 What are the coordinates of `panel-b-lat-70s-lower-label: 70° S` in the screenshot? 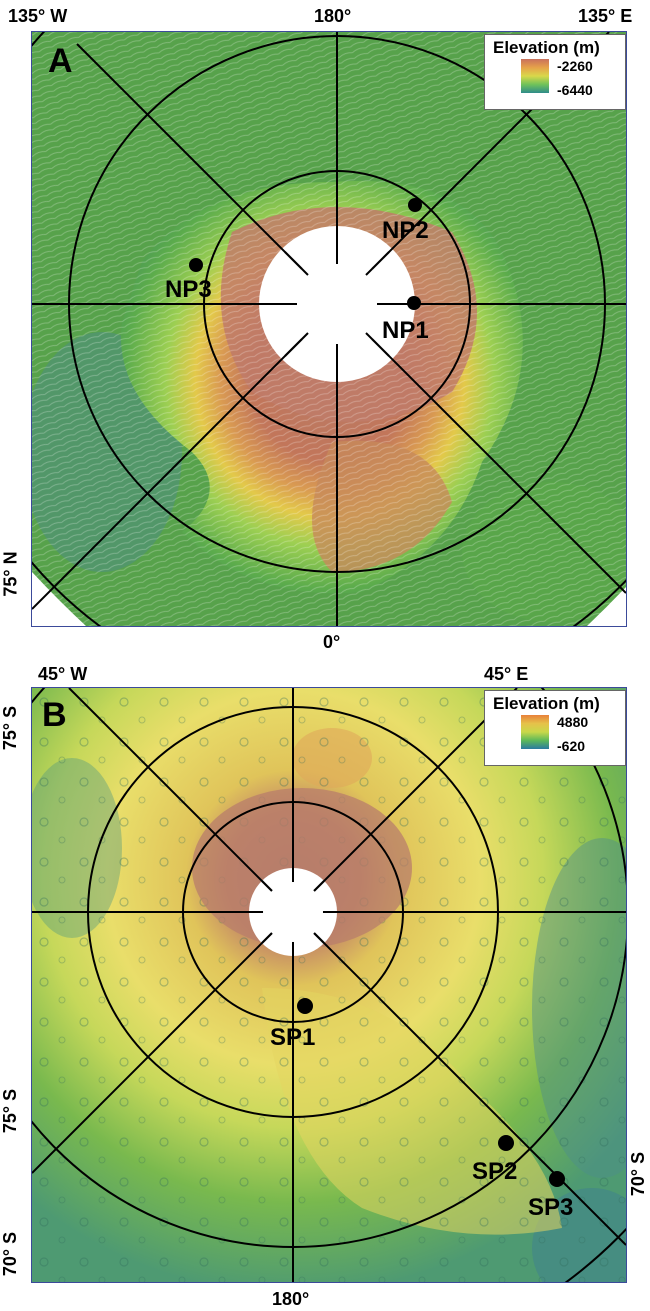 It's located at (10, 1254).